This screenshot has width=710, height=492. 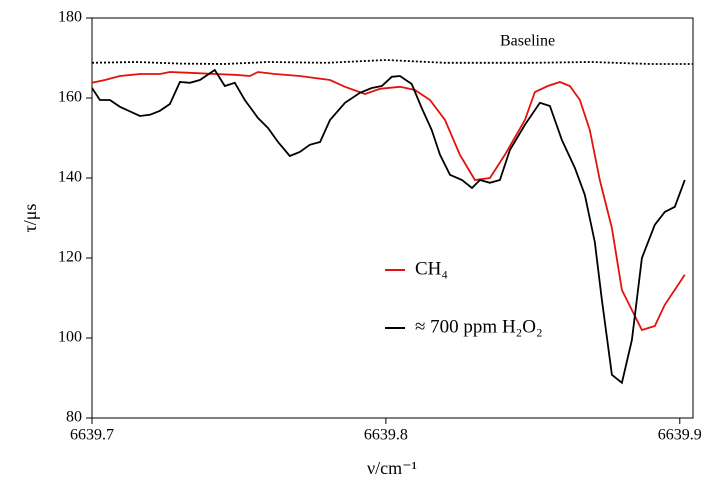 What do you see at coordinates (70, 17) in the screenshot?
I see `y-tick-label: 180` at bounding box center [70, 17].